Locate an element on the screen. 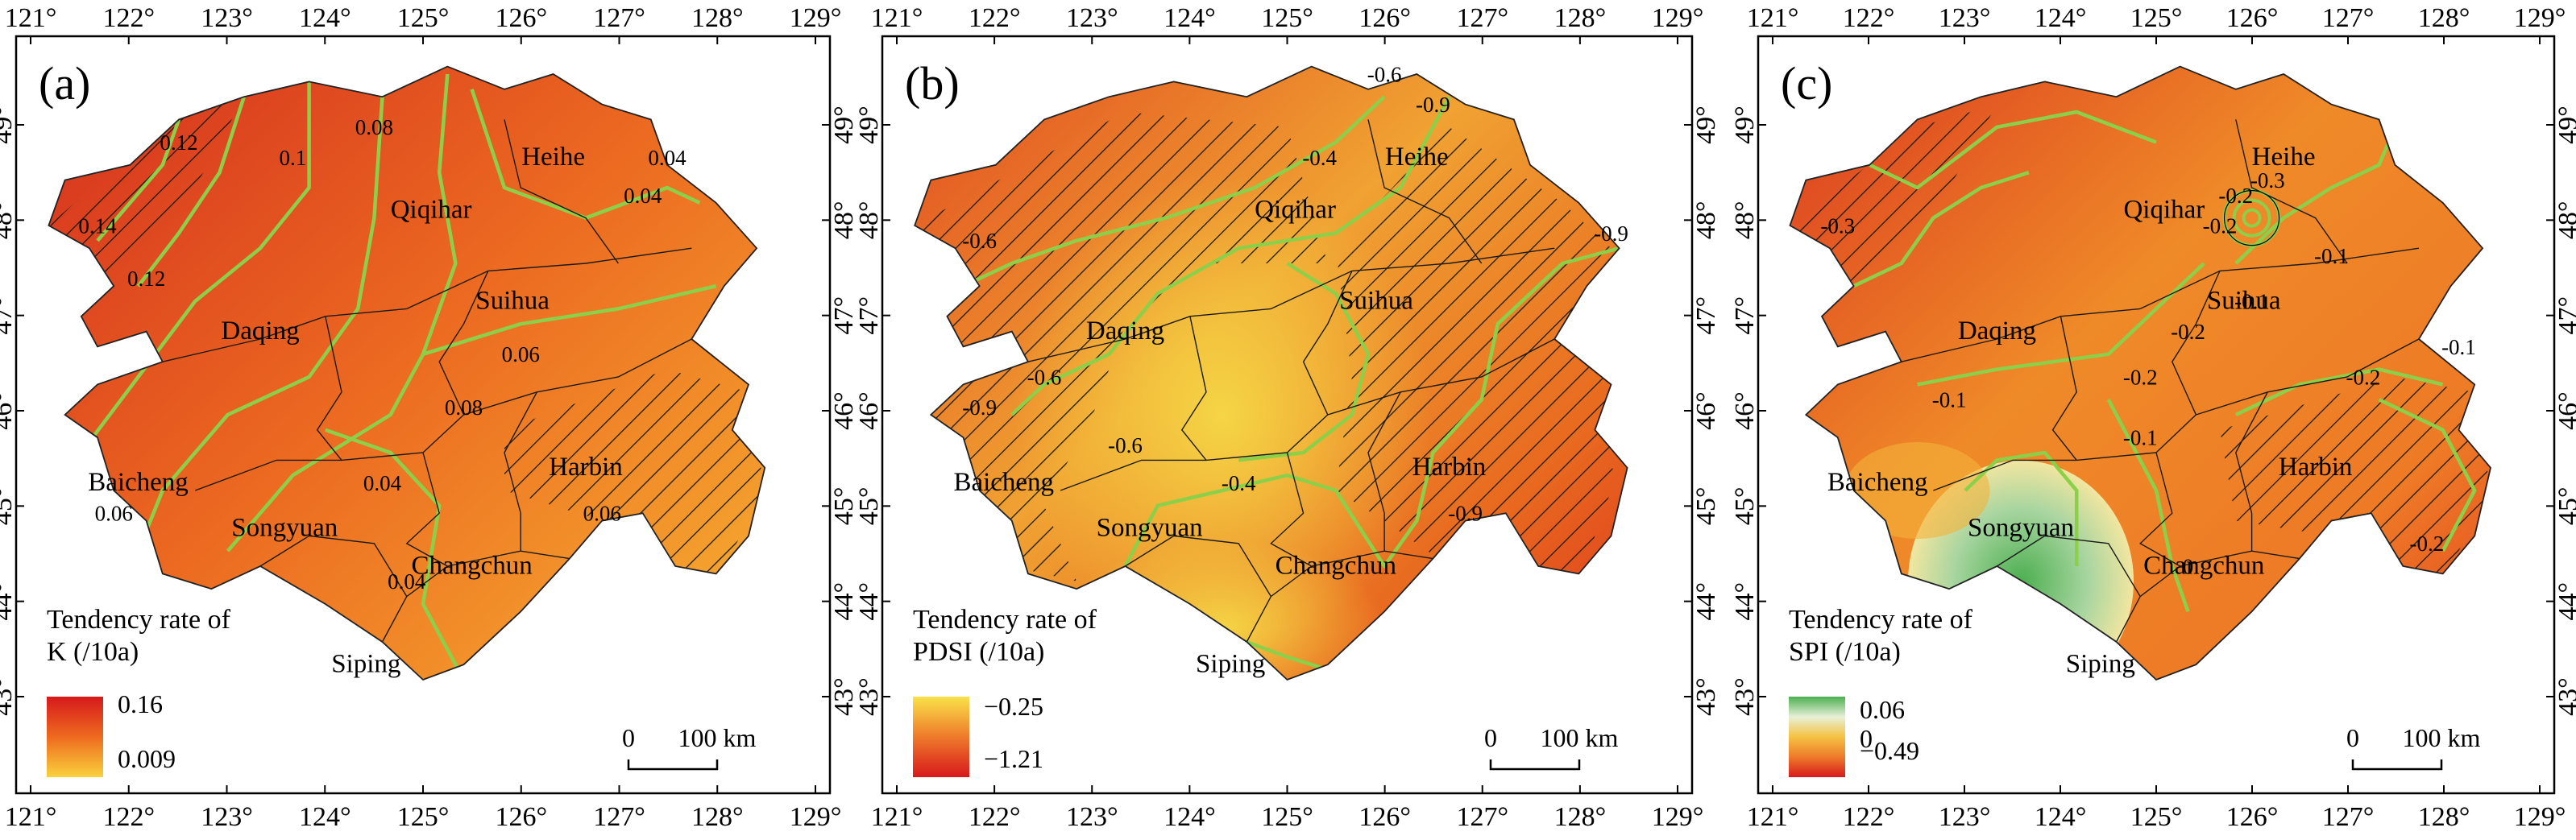  lon-tick-bottom: 125° is located at coordinates (1287, 817).